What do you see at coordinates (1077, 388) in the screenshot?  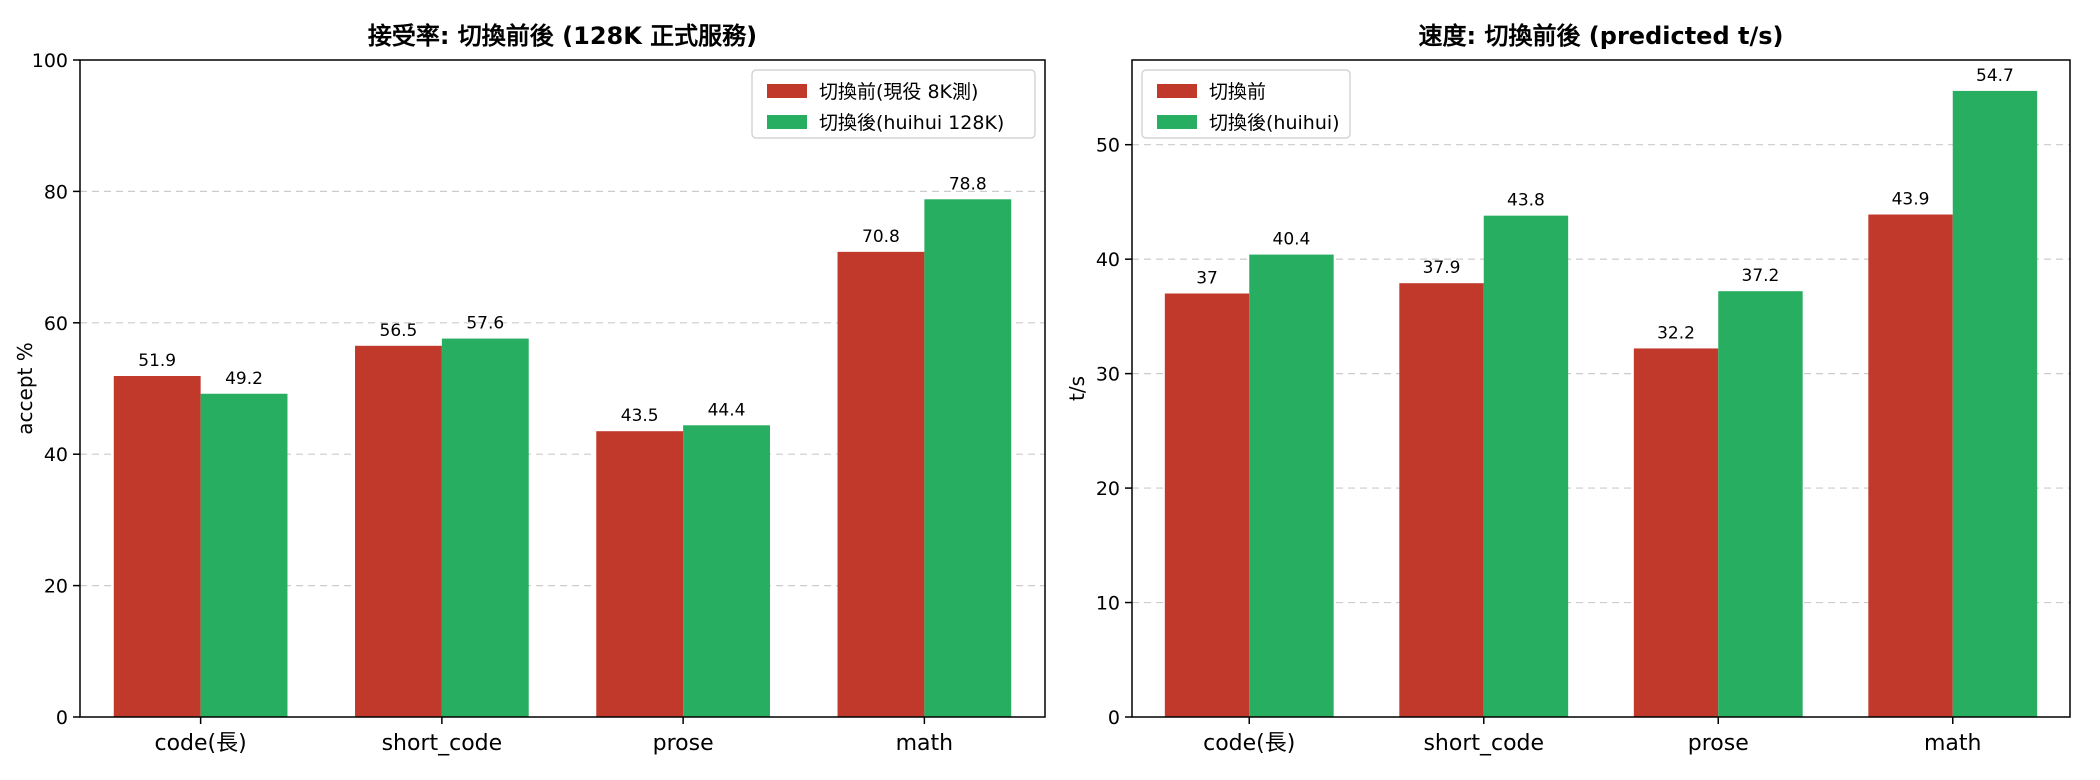 I see `y-axis-label: t/s` at bounding box center [1077, 388].